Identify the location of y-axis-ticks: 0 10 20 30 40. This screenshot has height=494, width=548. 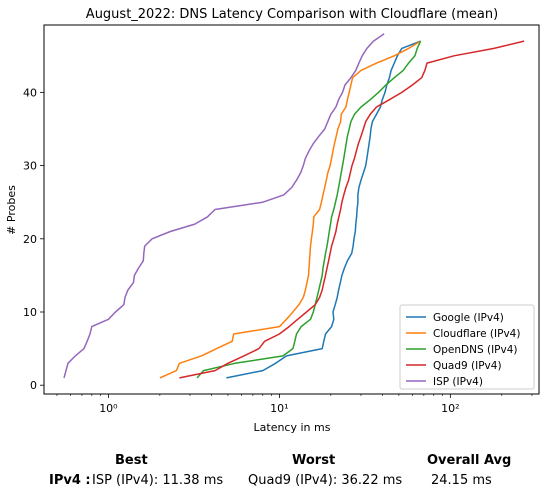
(33, 239).